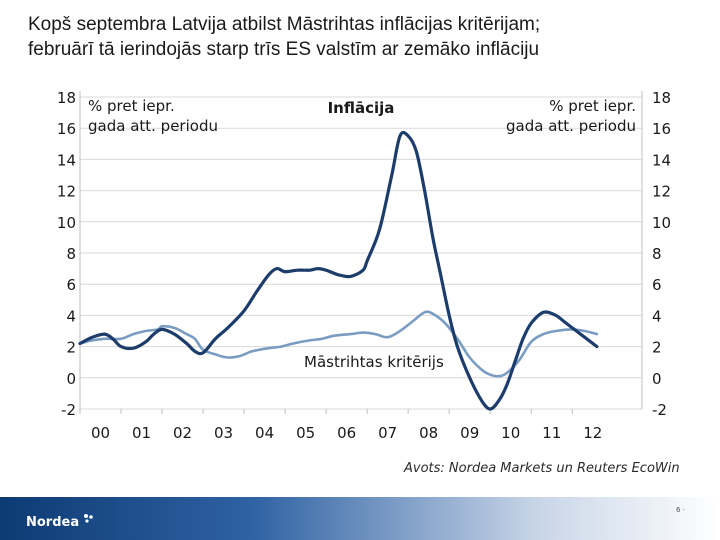 This screenshot has height=540, width=720. What do you see at coordinates (66, 192) in the screenshot?
I see `y-tick-left-12: 12` at bounding box center [66, 192].